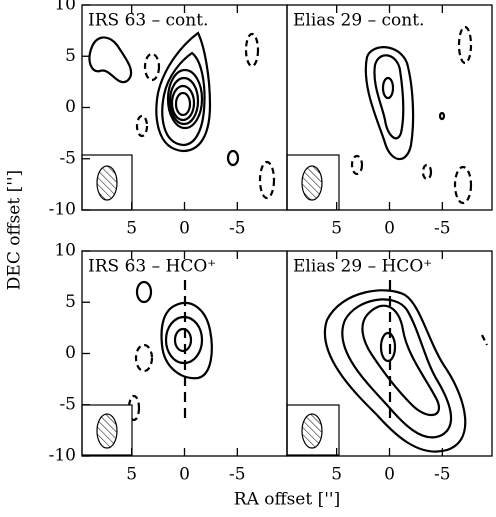 This screenshot has width=496, height=517. What do you see at coordinates (362, 267) in the screenshot?
I see `panel-title: Elias 29 – HCO⁺` at bounding box center [362, 267].